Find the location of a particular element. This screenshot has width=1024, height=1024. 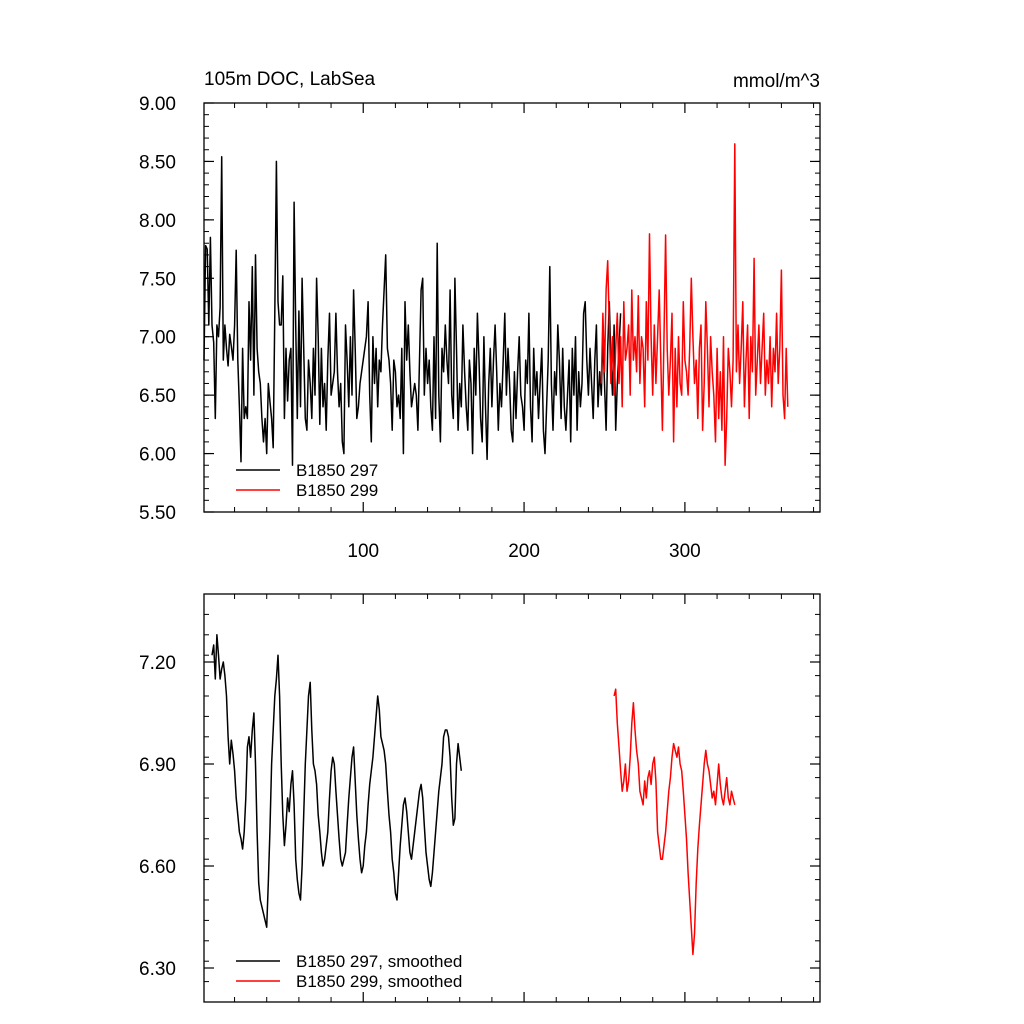

y-tick-label: 8.00 is located at coordinates (157, 221).